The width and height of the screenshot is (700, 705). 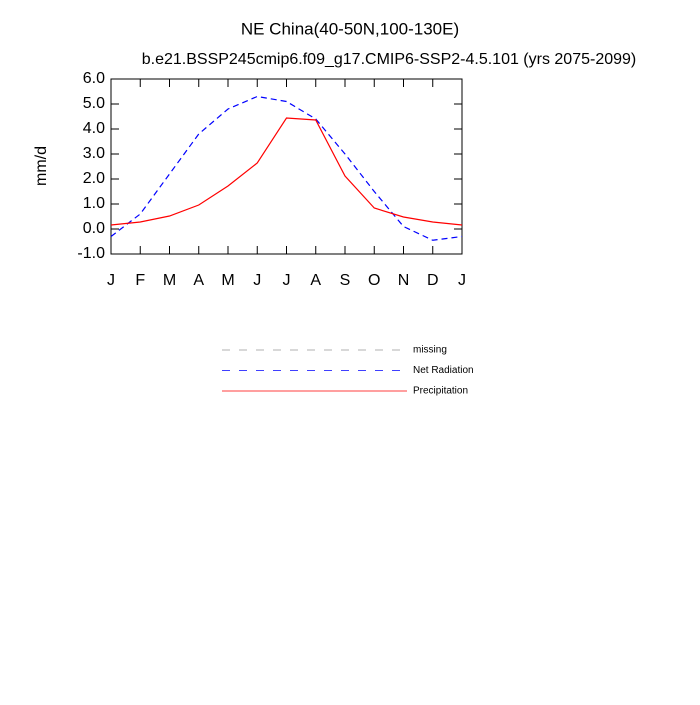 What do you see at coordinates (140, 280) in the screenshot?
I see `x-tick-label: F` at bounding box center [140, 280].